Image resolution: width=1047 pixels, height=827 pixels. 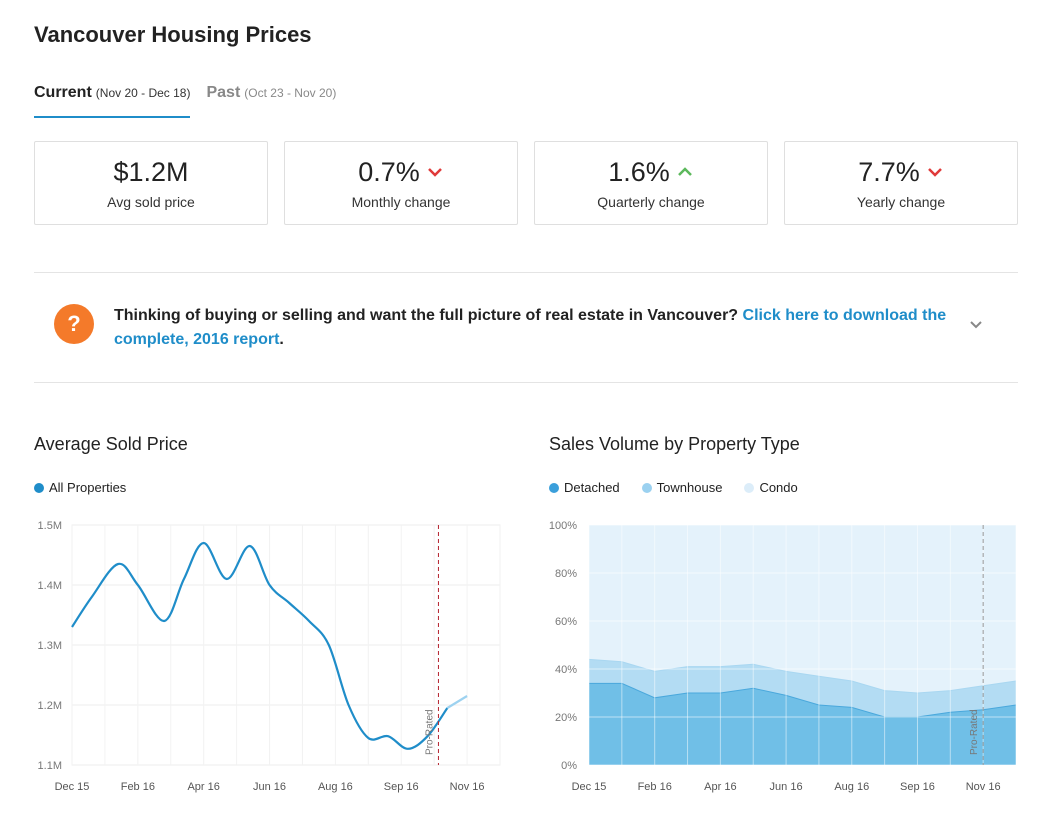 What do you see at coordinates (569, 766) in the screenshot?
I see `y-tick-label: 0%` at bounding box center [569, 766].